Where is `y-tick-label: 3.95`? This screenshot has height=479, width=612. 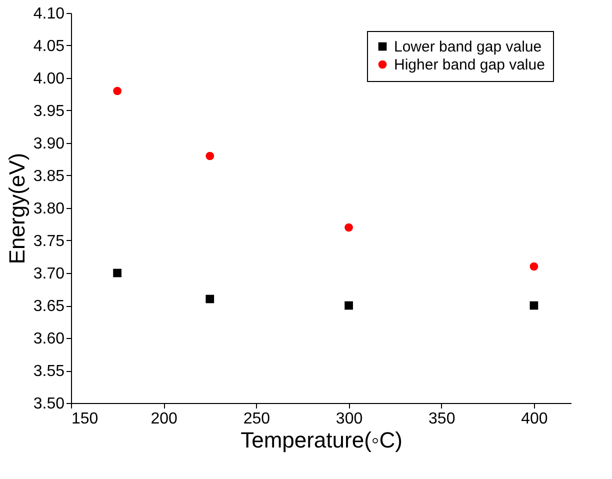 y-tick-label: 3.95 is located at coordinates (49, 111).